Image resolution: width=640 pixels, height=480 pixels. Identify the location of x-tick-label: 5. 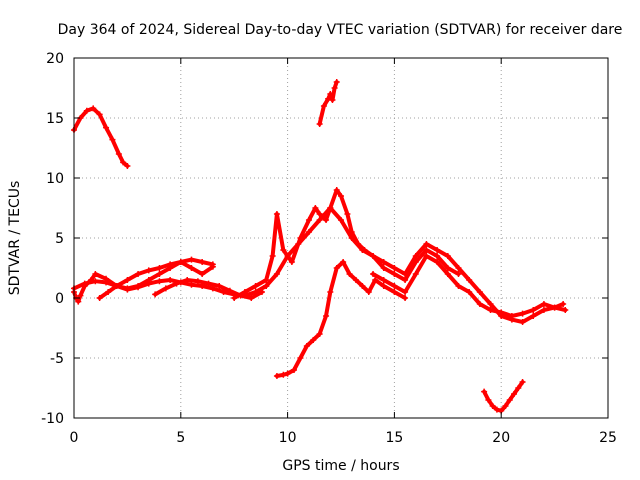
(180, 438).